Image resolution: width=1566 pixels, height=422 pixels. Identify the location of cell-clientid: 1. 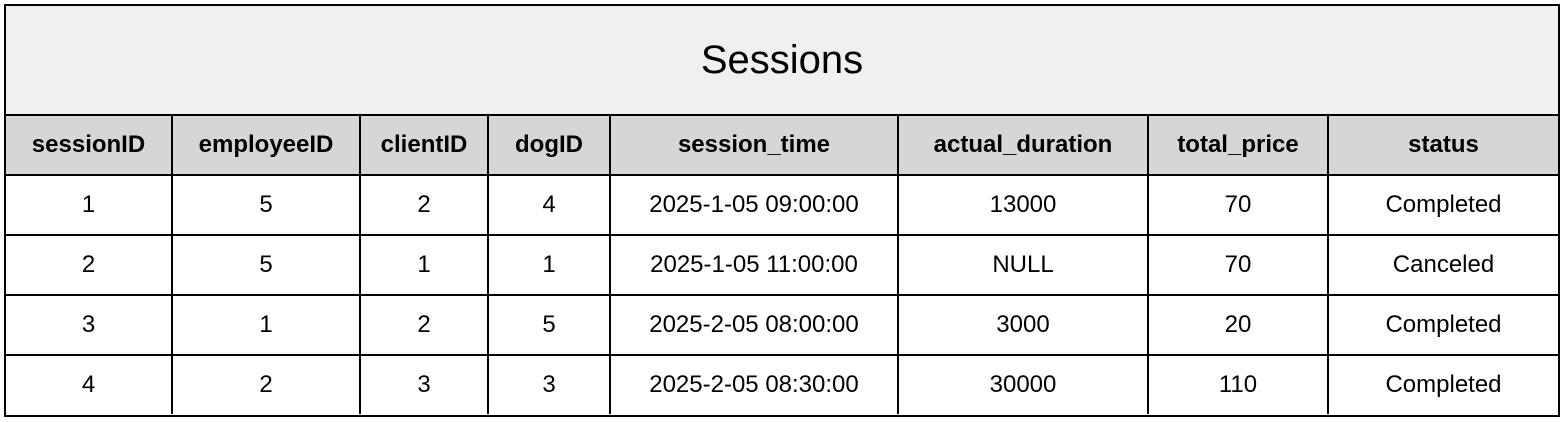
(424, 265).